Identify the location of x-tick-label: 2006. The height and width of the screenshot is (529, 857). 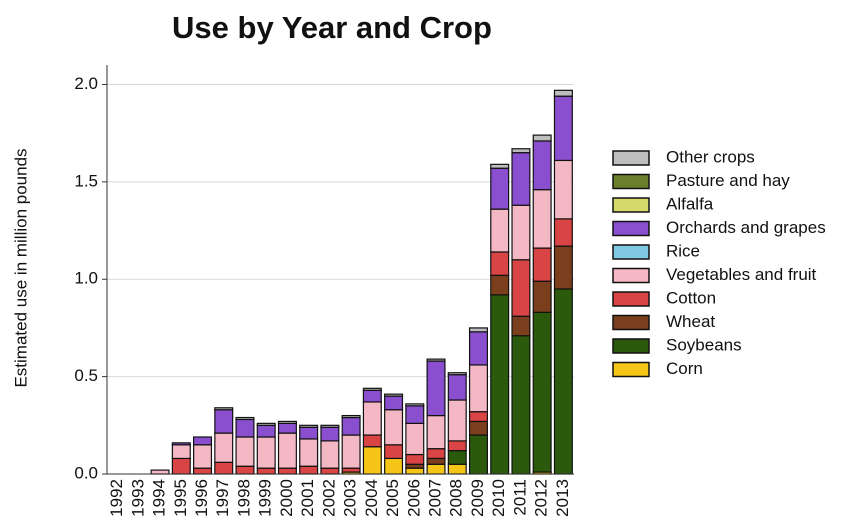
(413, 498).